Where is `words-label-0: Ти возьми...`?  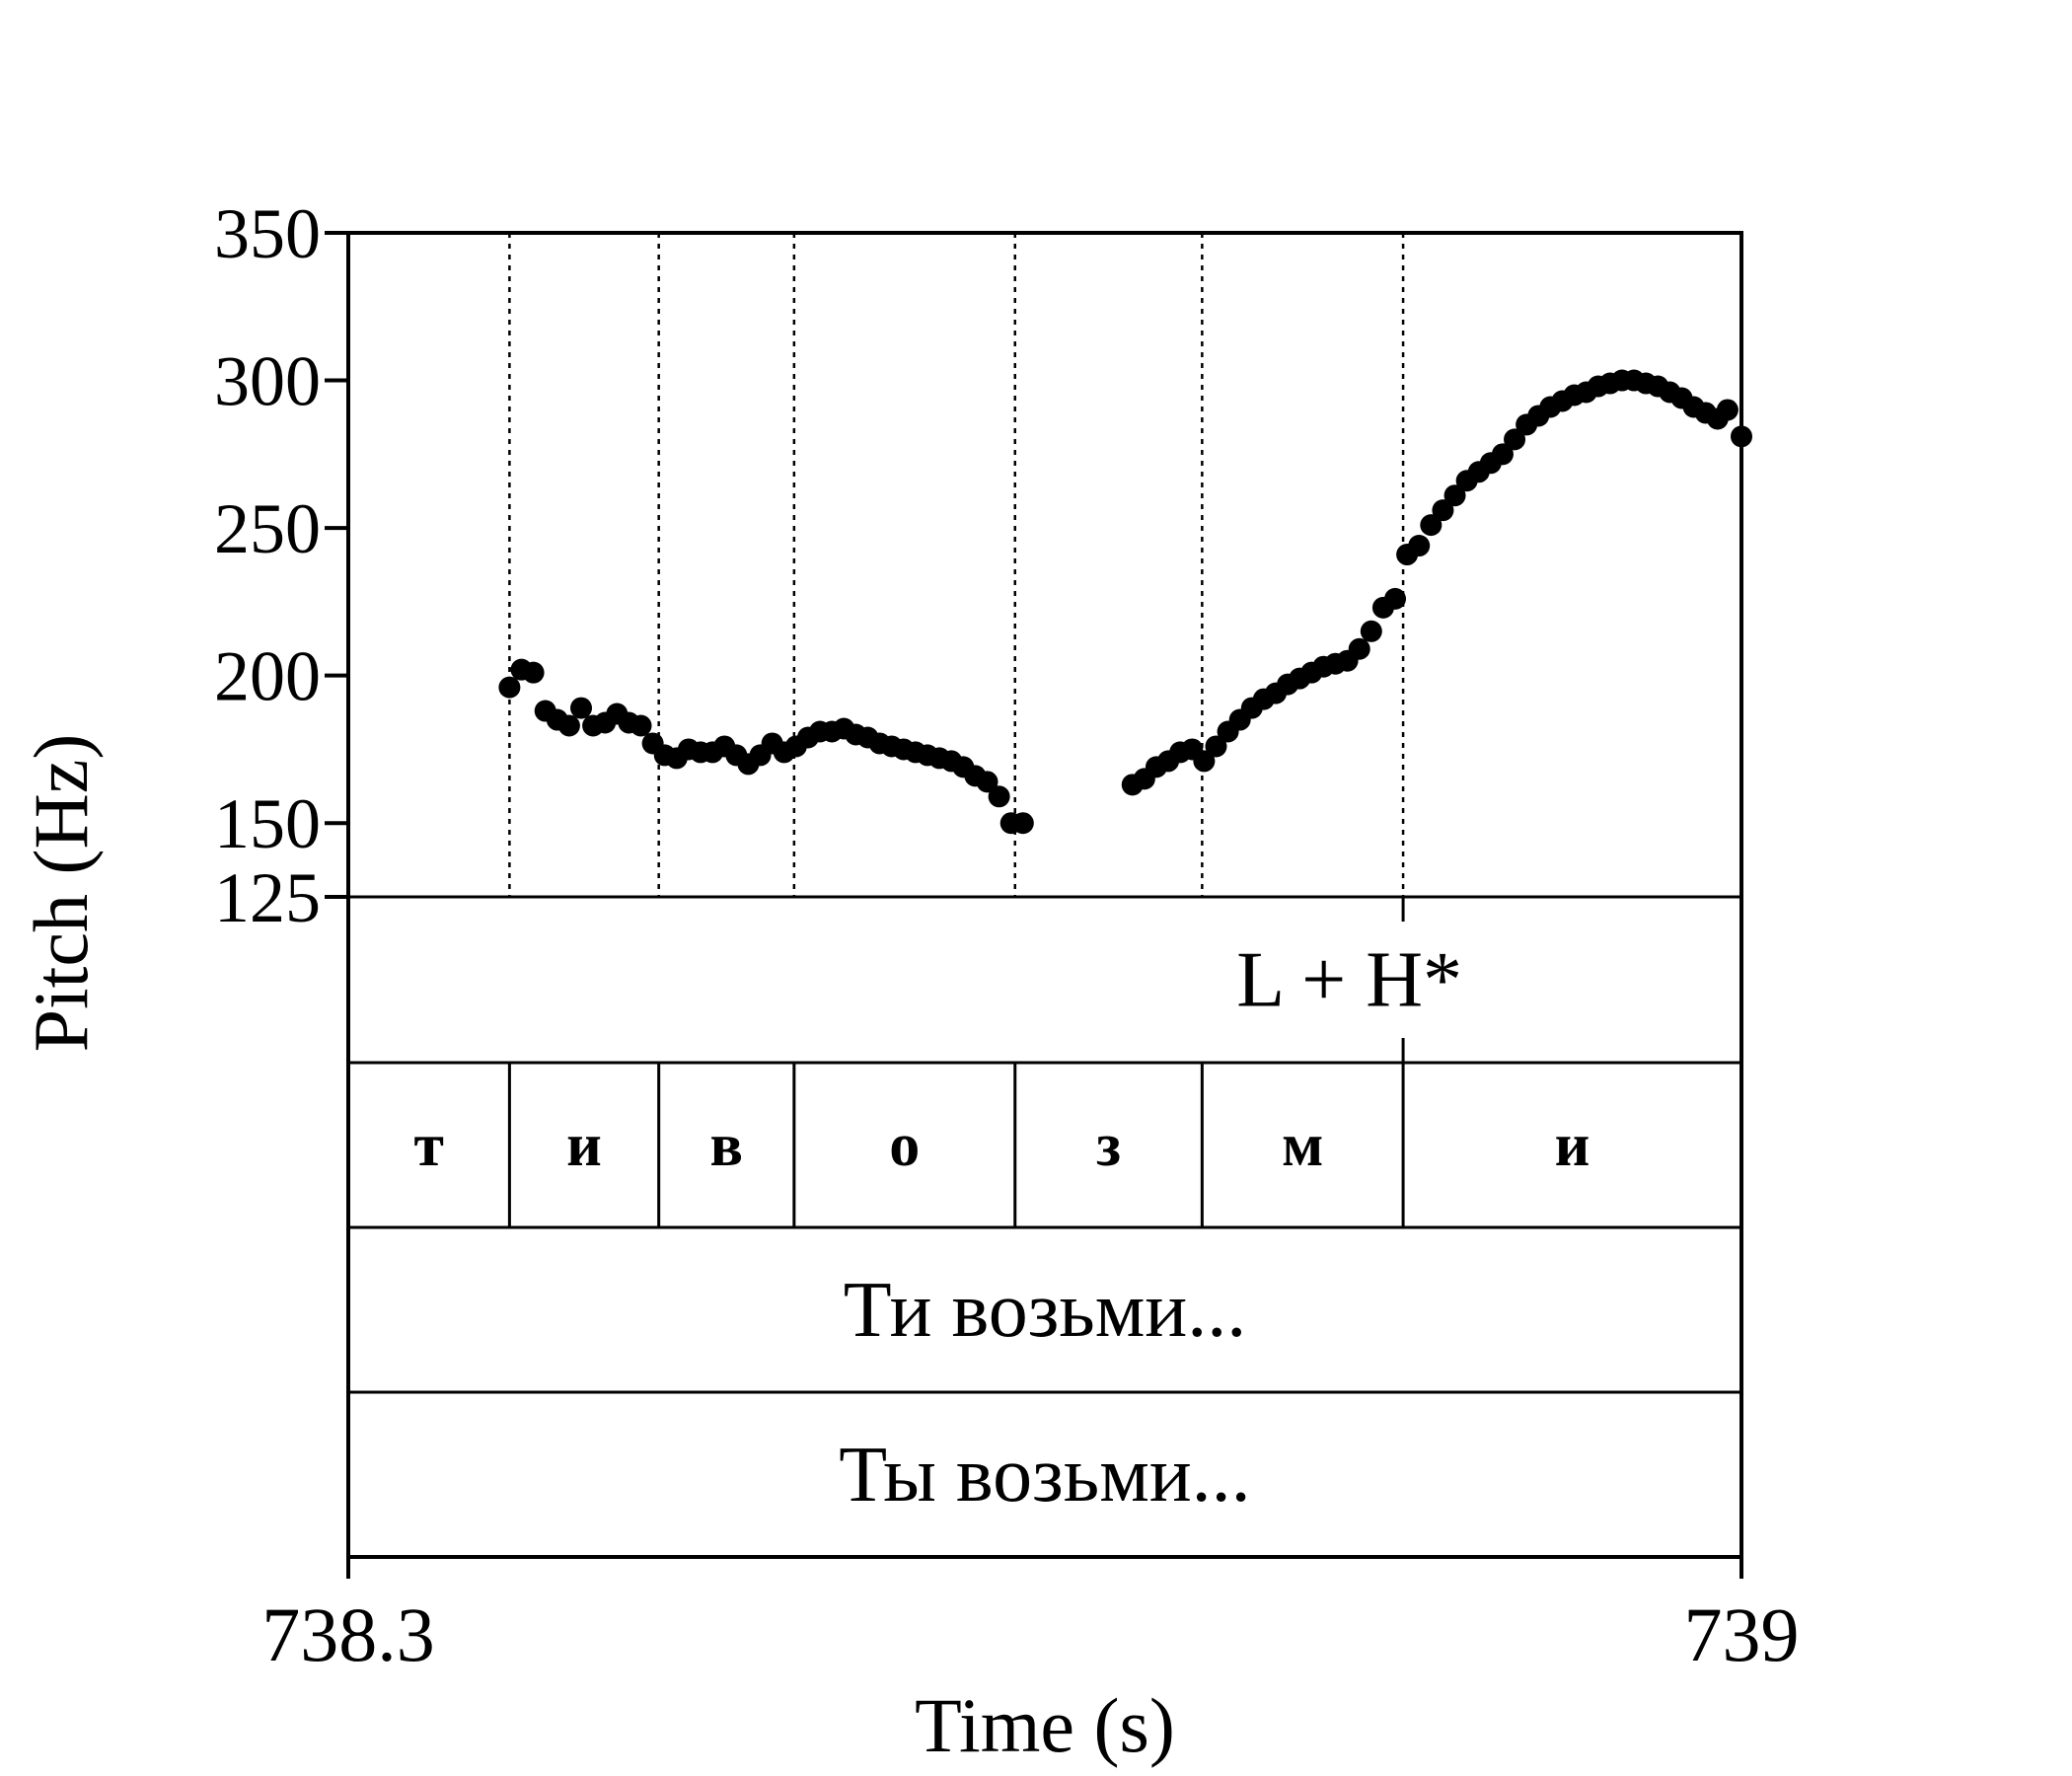
words-label-0: Ти возьми... is located at coordinates (1045, 1311).